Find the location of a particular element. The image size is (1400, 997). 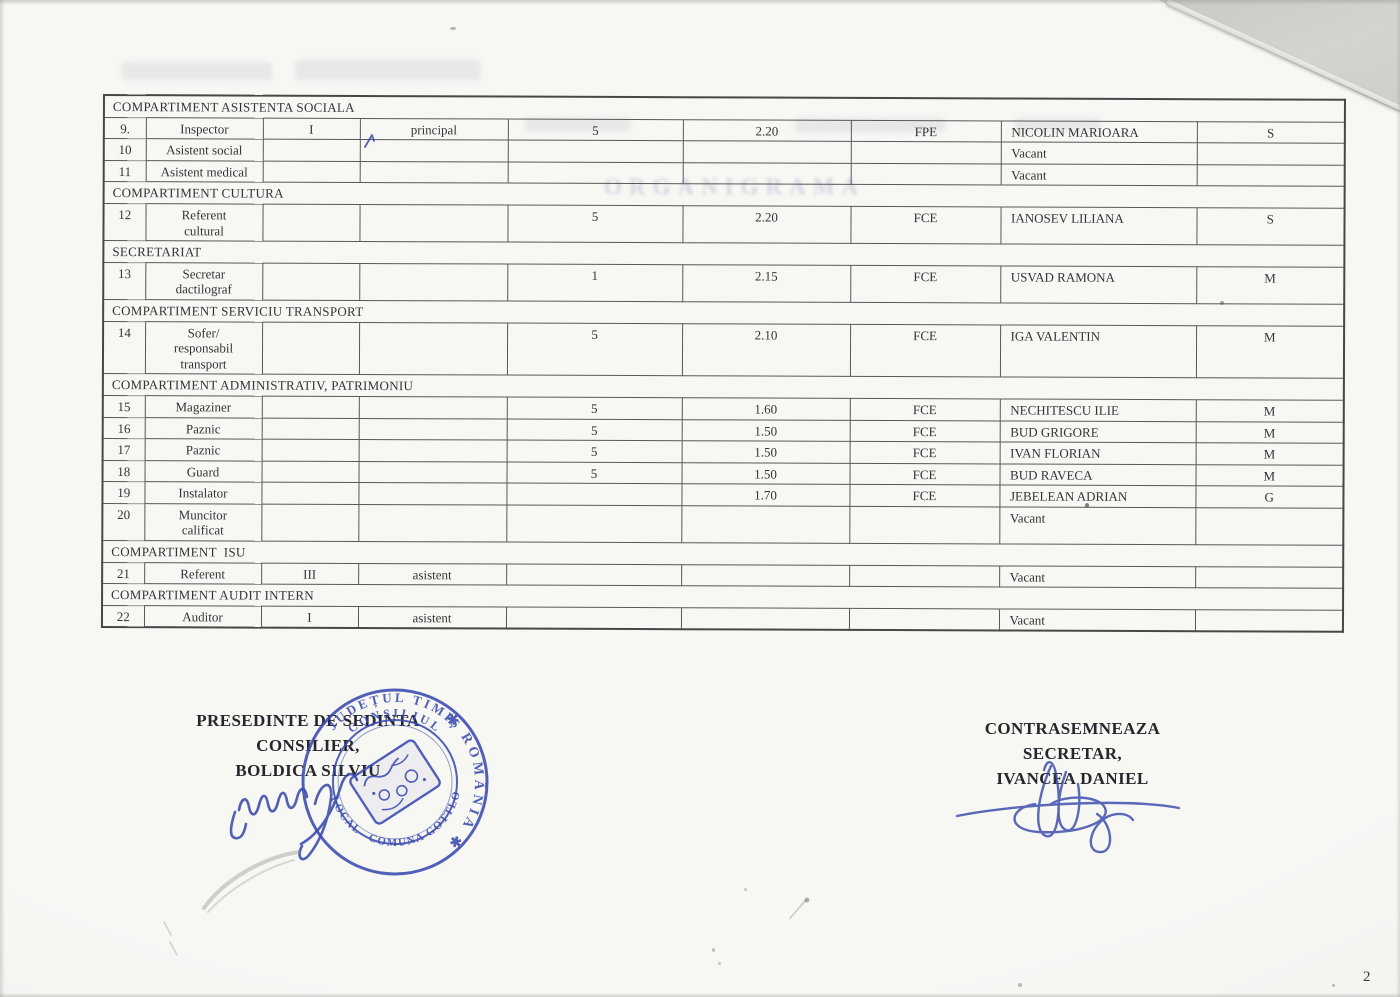

page-number: 2 is located at coordinates (1367, 977).